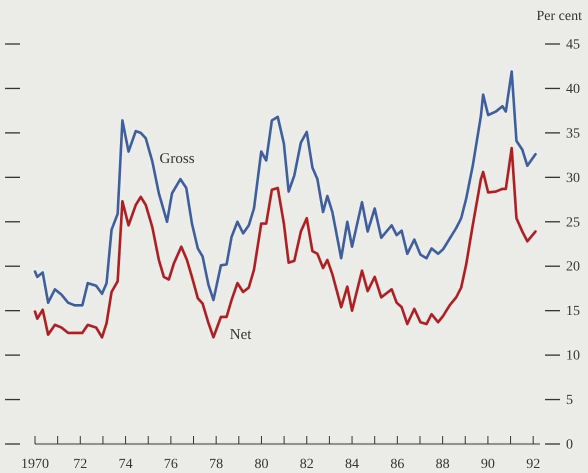 This screenshot has height=473, width=588. I want to click on y-tick-label: 45, so click(573, 44).